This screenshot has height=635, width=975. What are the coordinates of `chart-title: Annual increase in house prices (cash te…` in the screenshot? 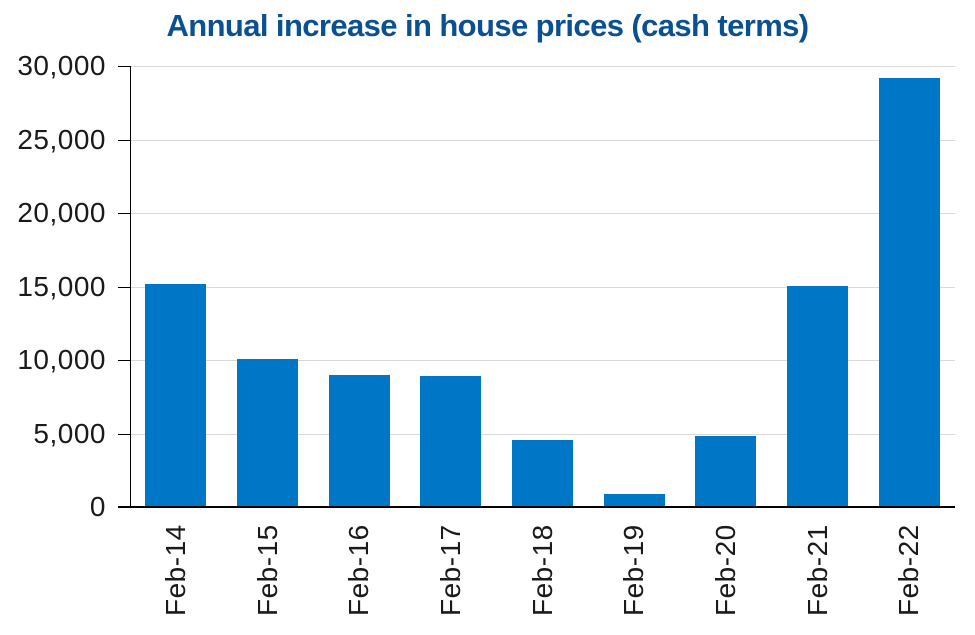 It's located at (487, 25).